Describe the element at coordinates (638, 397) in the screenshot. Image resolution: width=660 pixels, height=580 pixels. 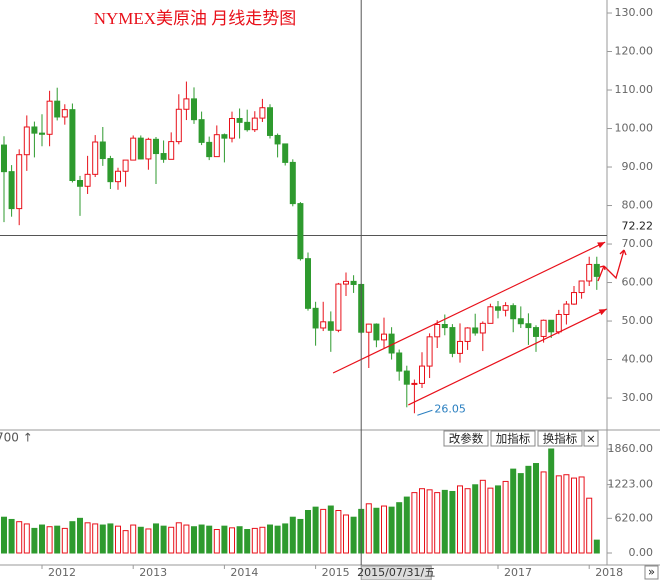
I see `y-tick-label: 30.00` at that location.